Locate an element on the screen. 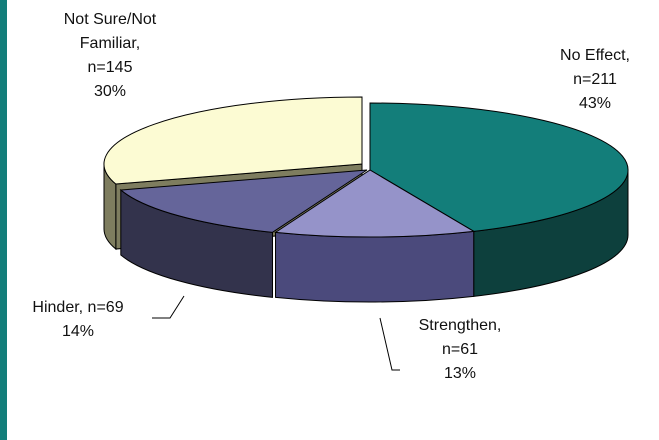 The image size is (659, 440). slice-top-strengthen is located at coordinates (375, 203).